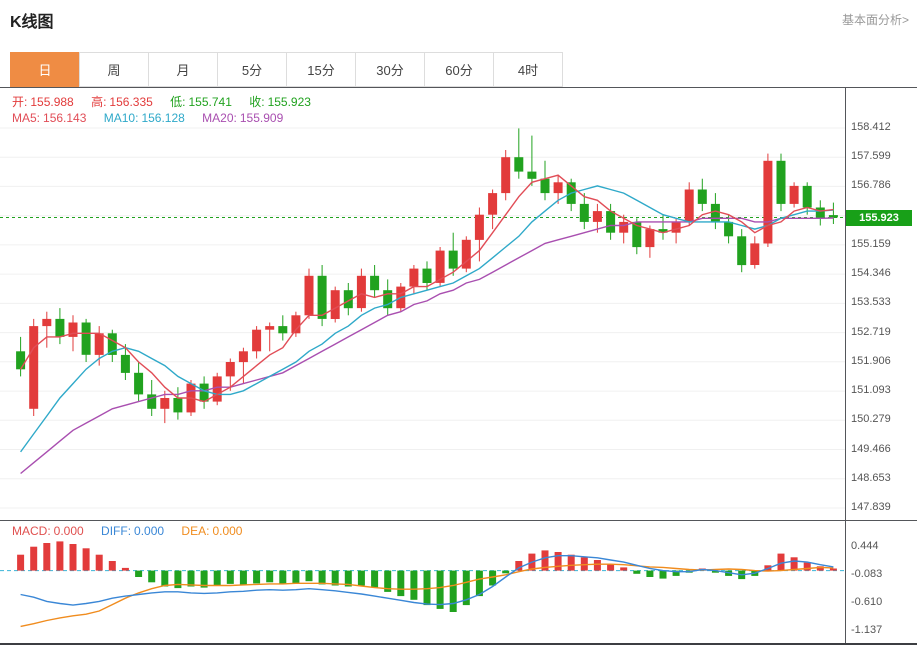 Image resolution: width=917 pixels, height=649 pixels. I want to click on price-axis-label: 156.786, so click(871, 185).